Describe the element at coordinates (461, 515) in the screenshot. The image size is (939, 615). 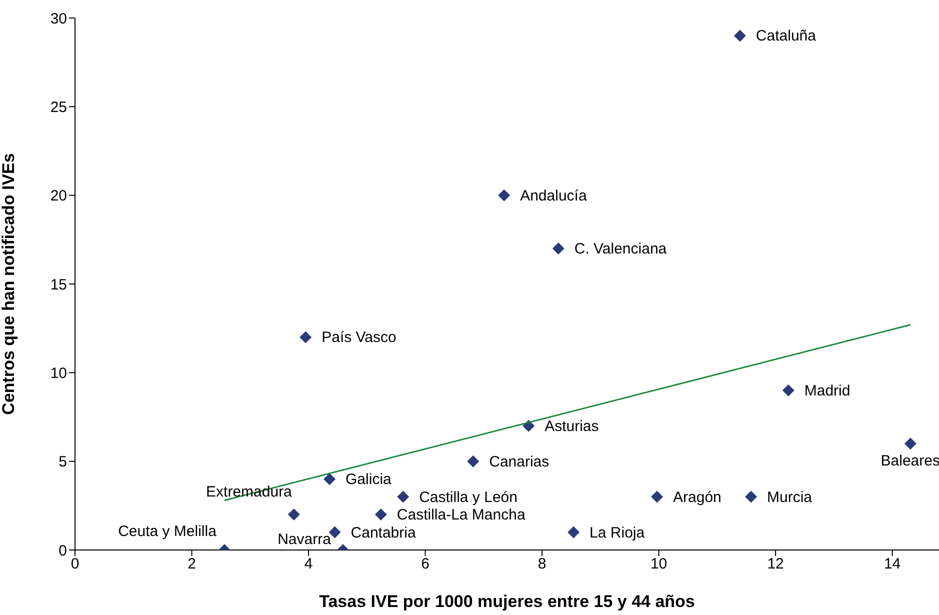
I see `annotation: Castilla-La Mancha` at that location.